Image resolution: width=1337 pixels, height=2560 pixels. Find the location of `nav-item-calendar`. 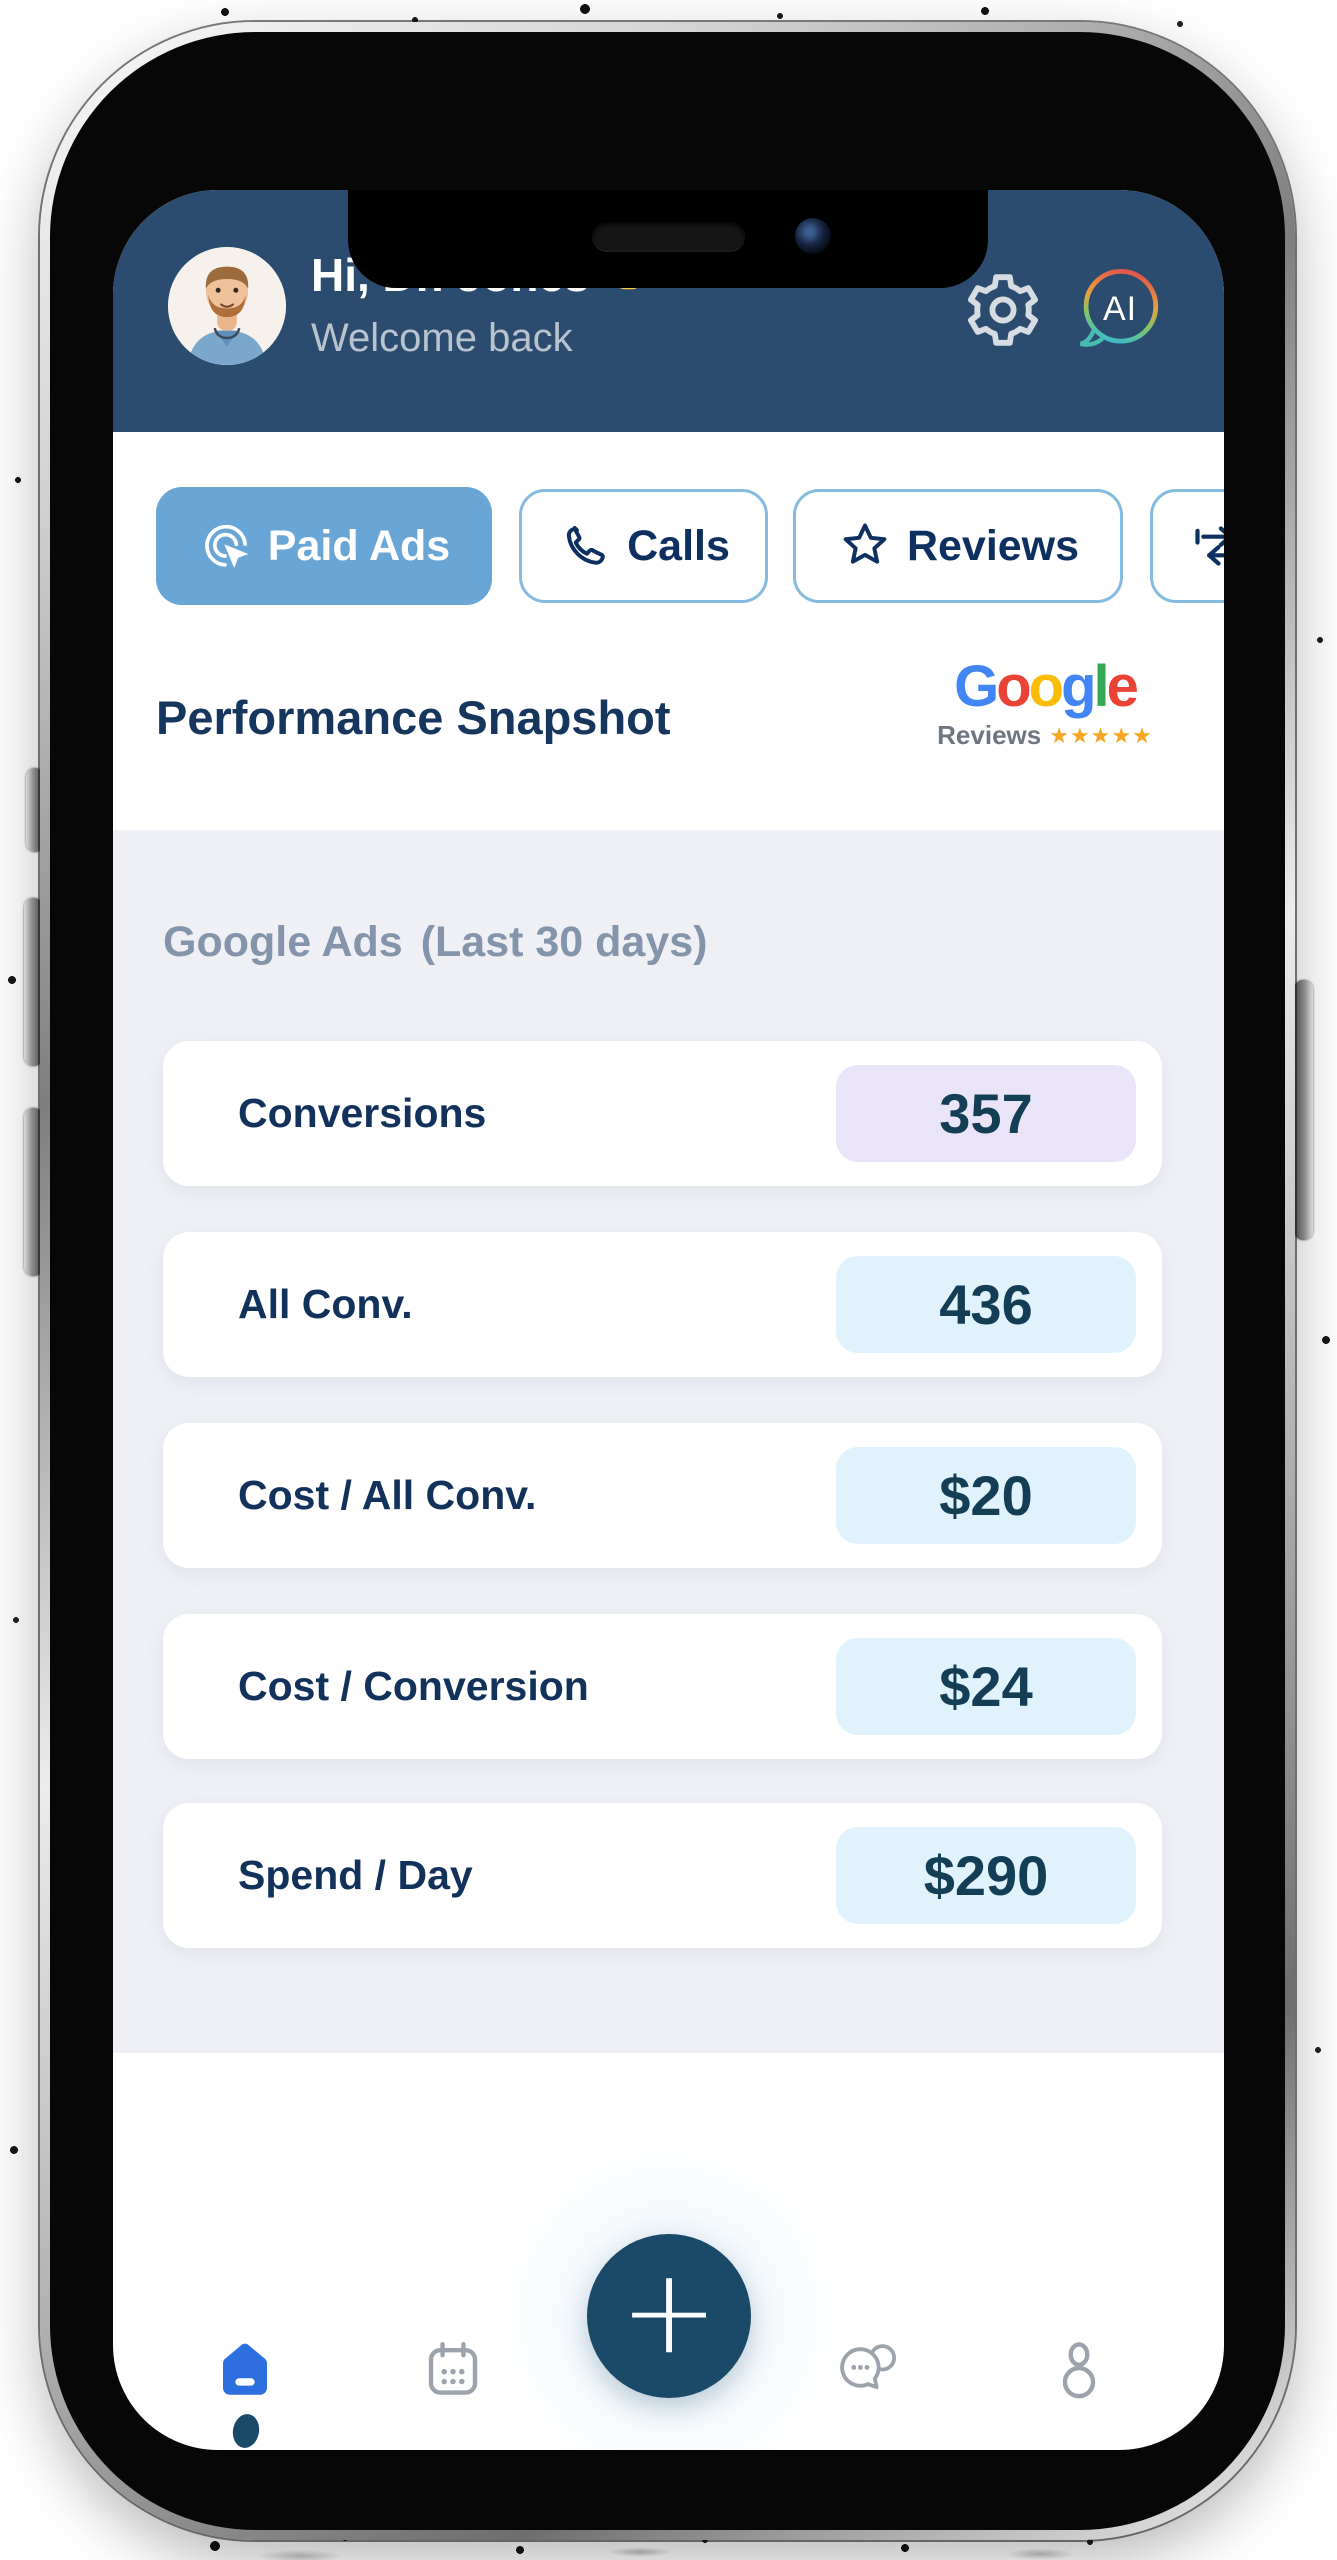

nav-item-calendar is located at coordinates (453, 2370).